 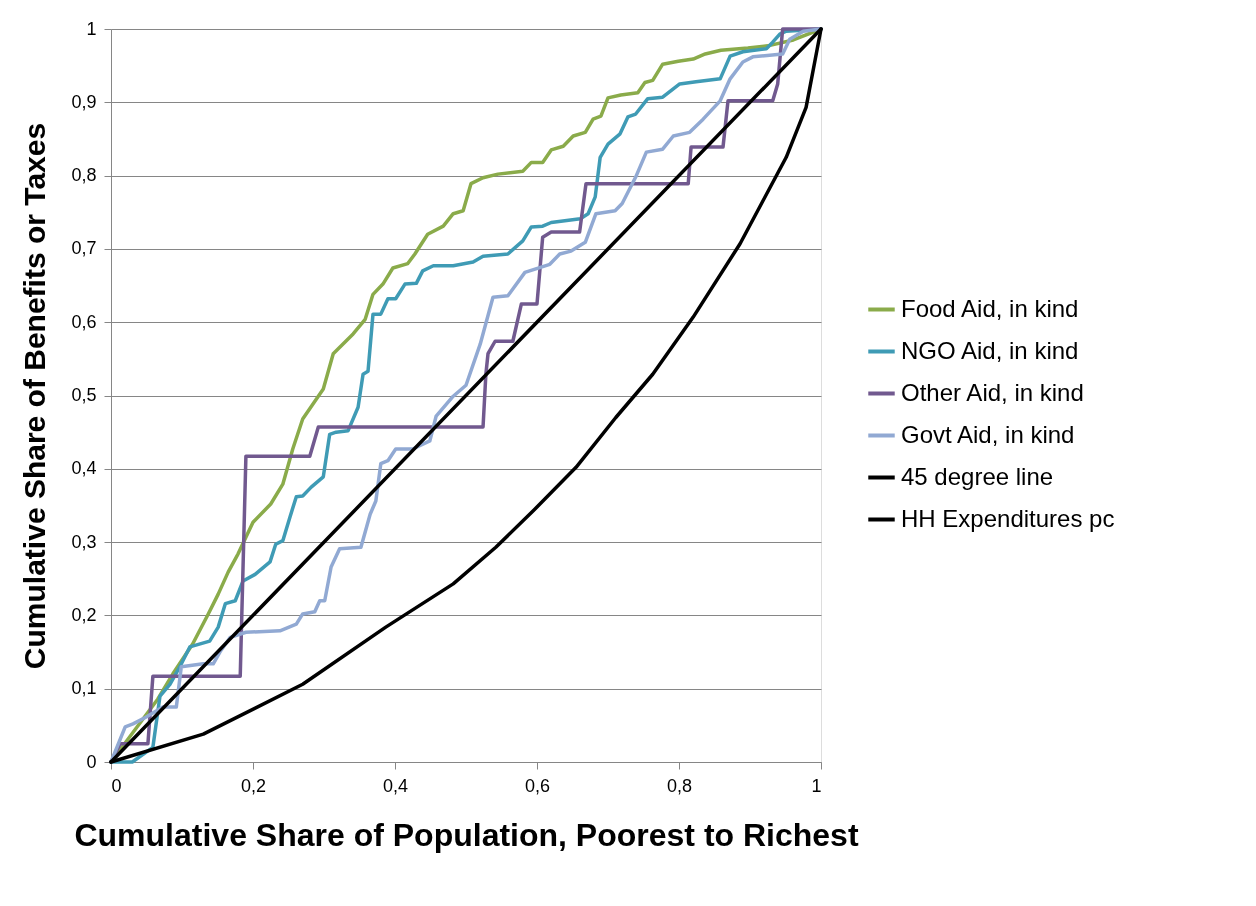 What do you see at coordinates (990, 308) in the screenshot?
I see `legend-label: Food Aid, in kind` at bounding box center [990, 308].